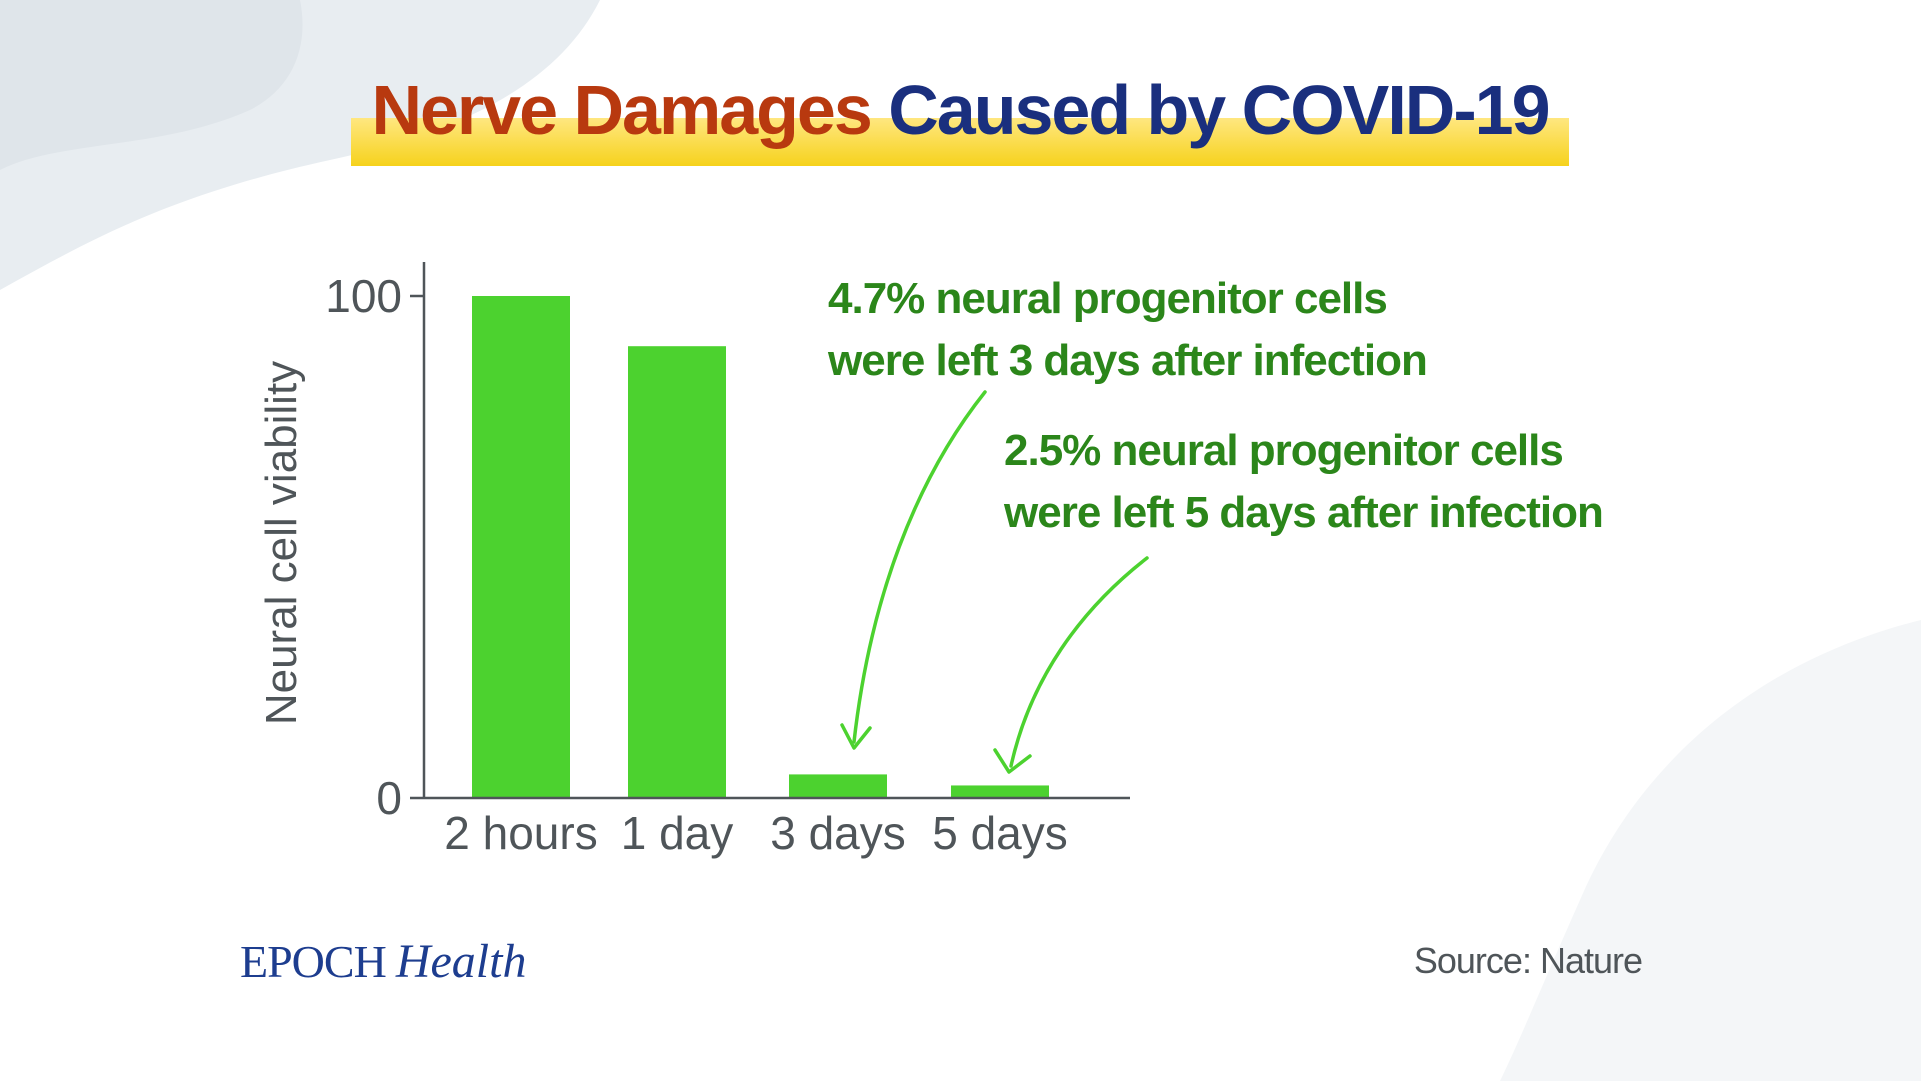 This screenshot has height=1081, width=1921. Describe the element at coordinates (1304, 512) in the screenshot. I see `annotation-5-days-line-2: were left 5 days after infection` at that location.